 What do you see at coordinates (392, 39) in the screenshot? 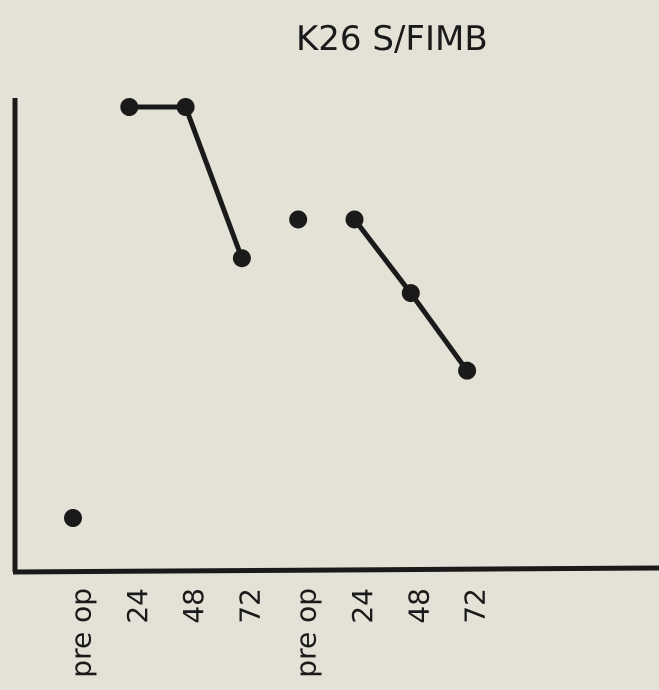
I see `chart-title: K26 S/FIMB` at bounding box center [392, 39].